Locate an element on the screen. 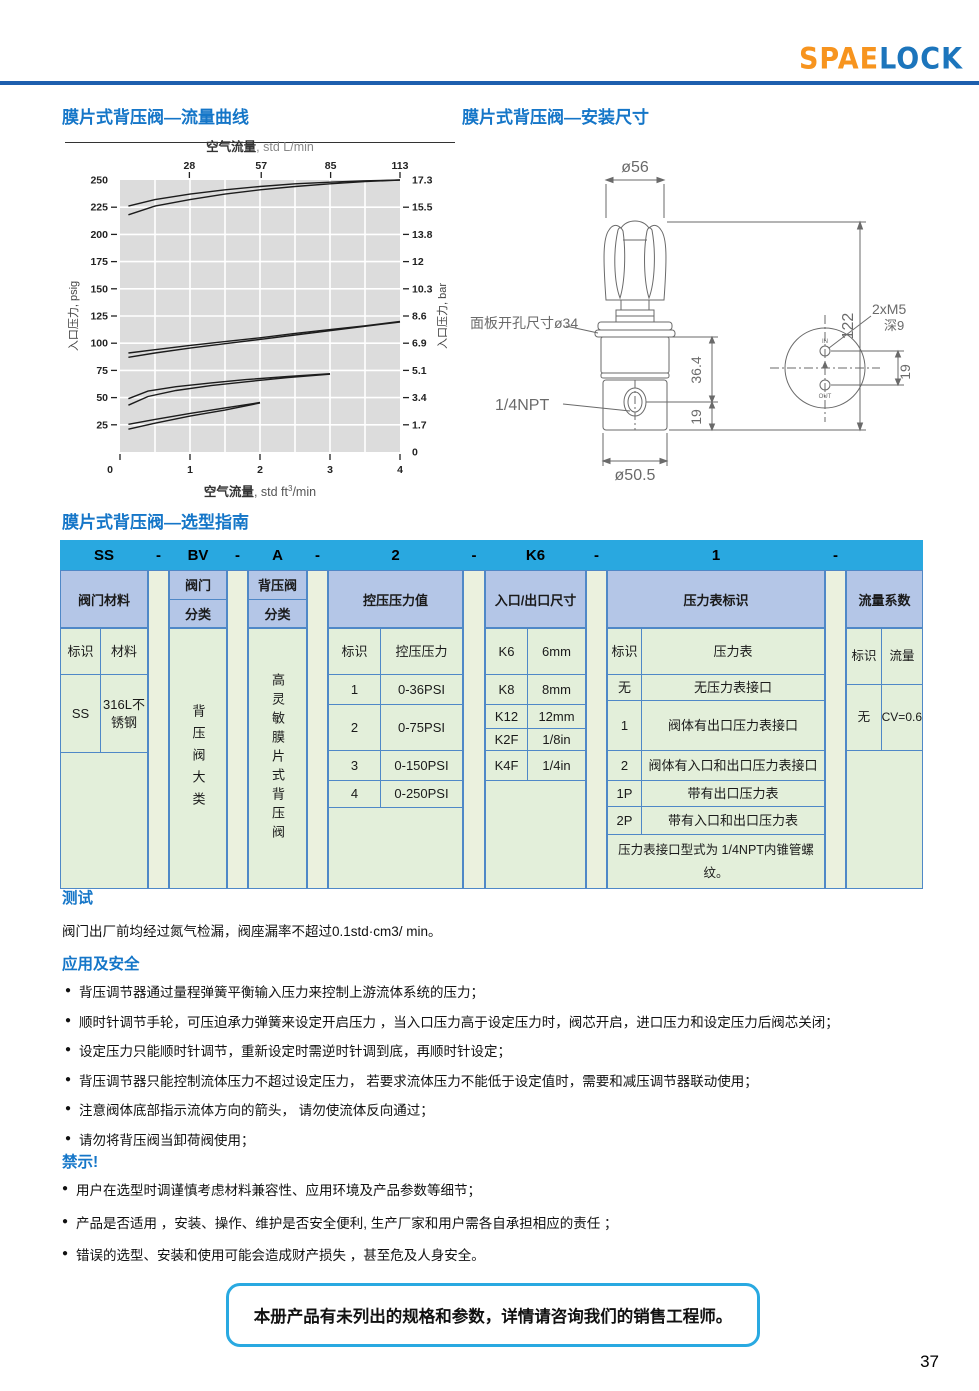 The width and height of the screenshot is (979, 1391). group-body: 高灵敏膜片式背压阀 is located at coordinates (277, 758).